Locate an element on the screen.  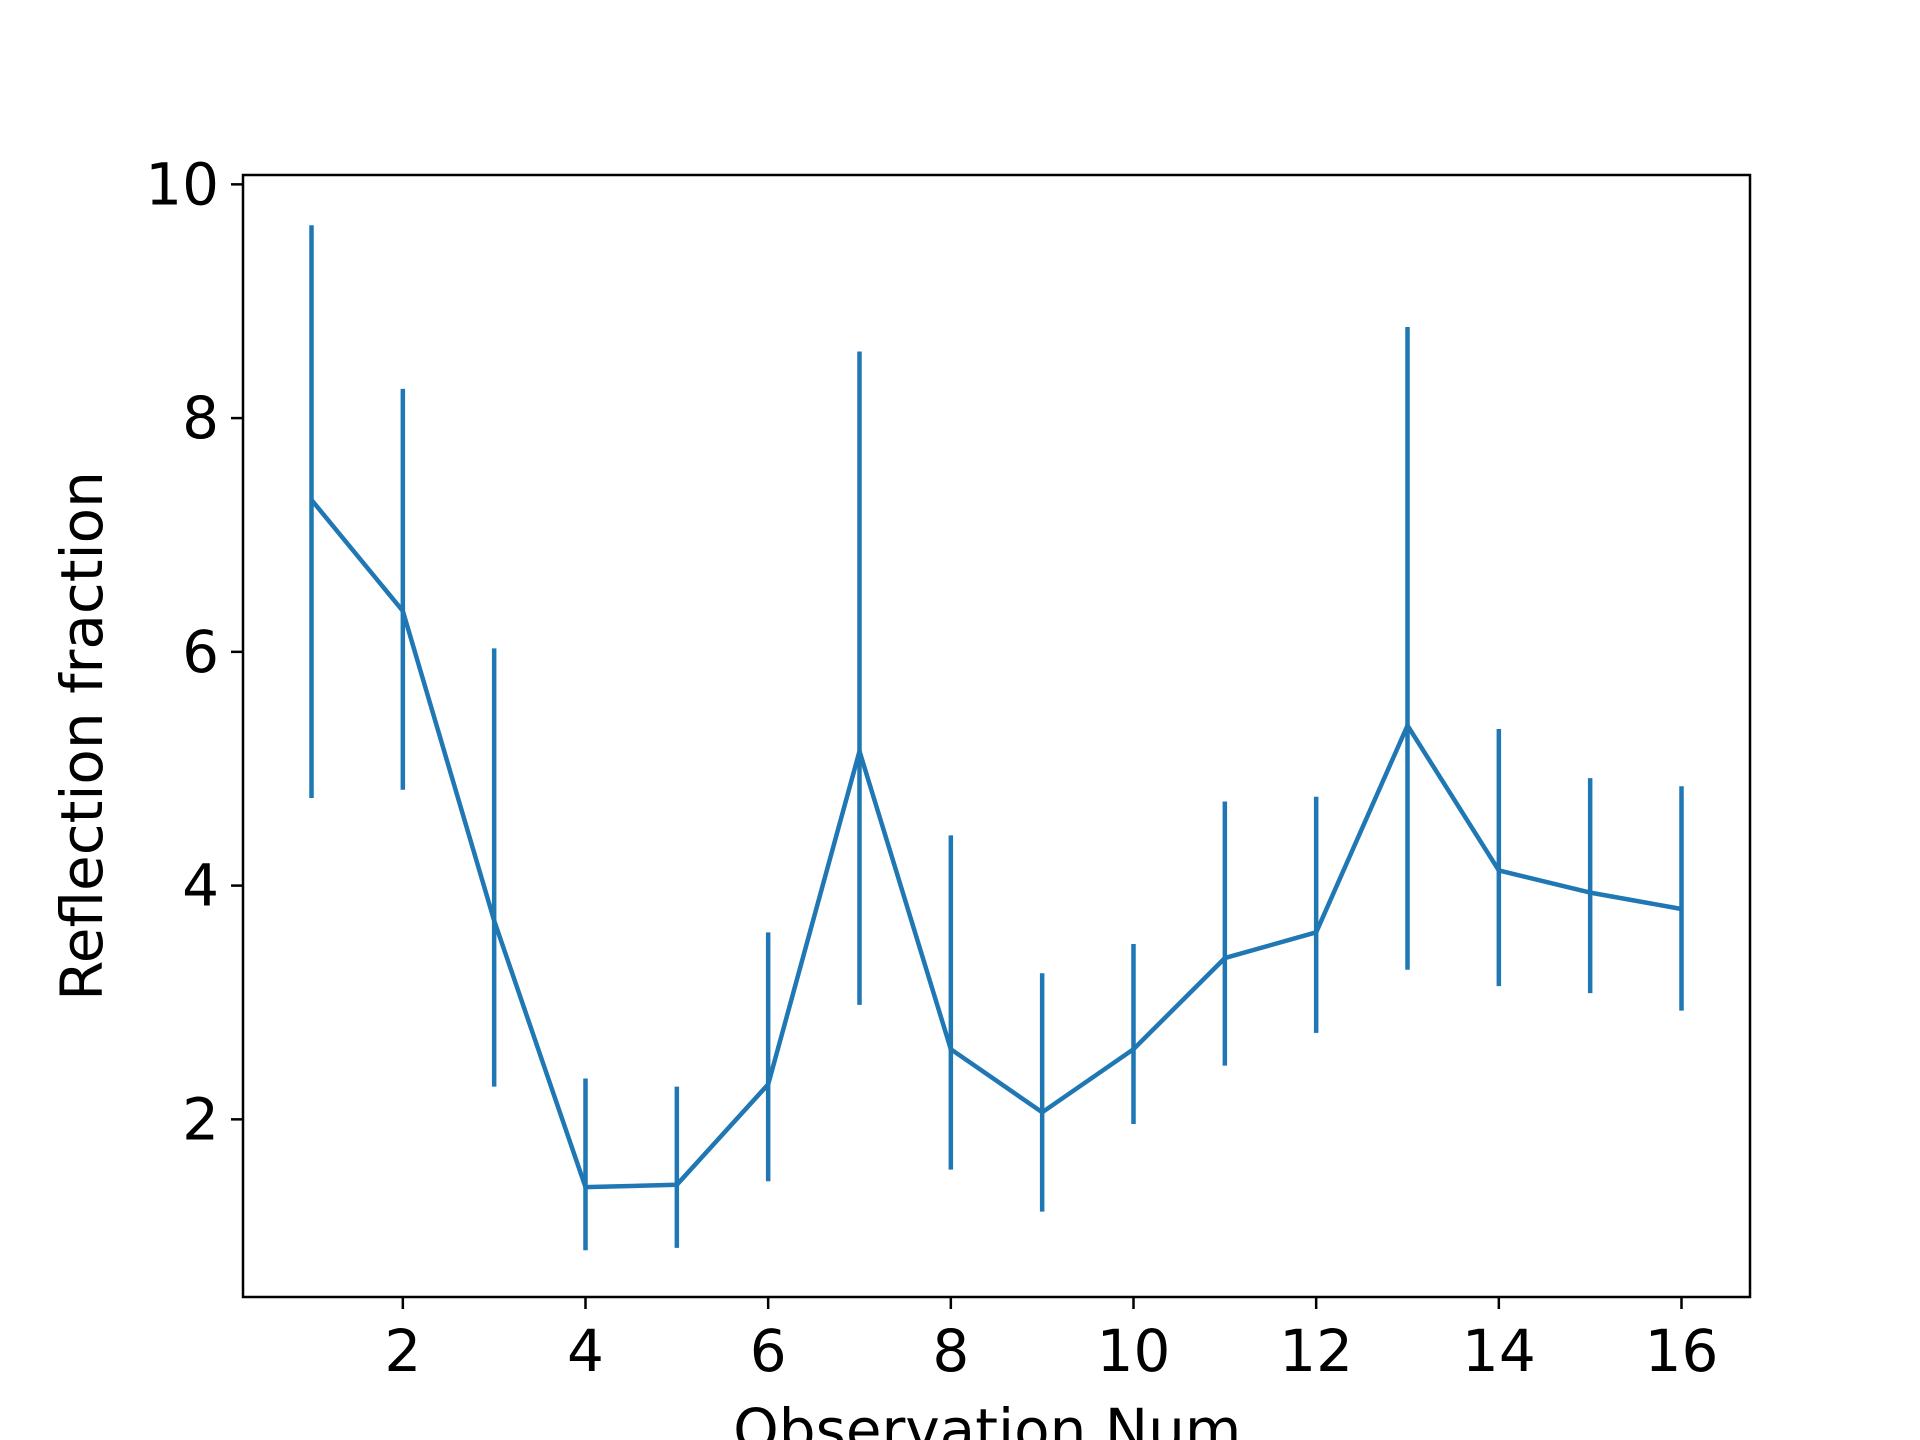
x-tick-label: 2 is located at coordinates (402, 1351).